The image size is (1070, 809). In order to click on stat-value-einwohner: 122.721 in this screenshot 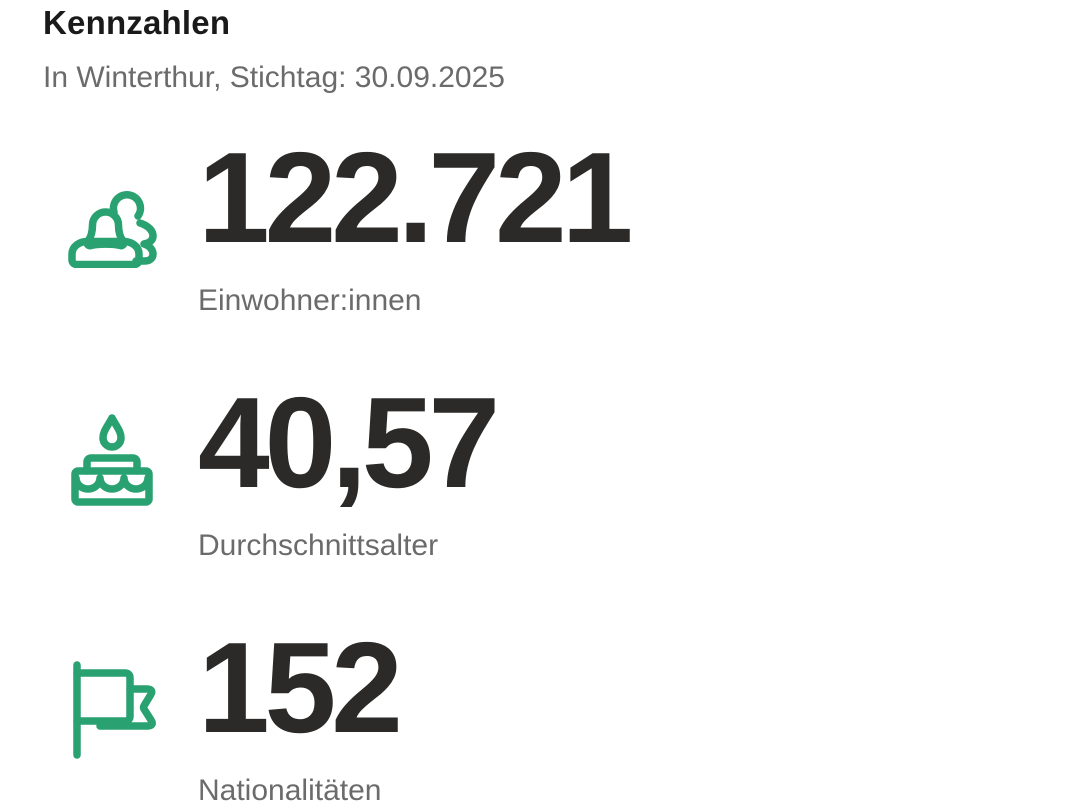, I will do `click(415, 197)`.